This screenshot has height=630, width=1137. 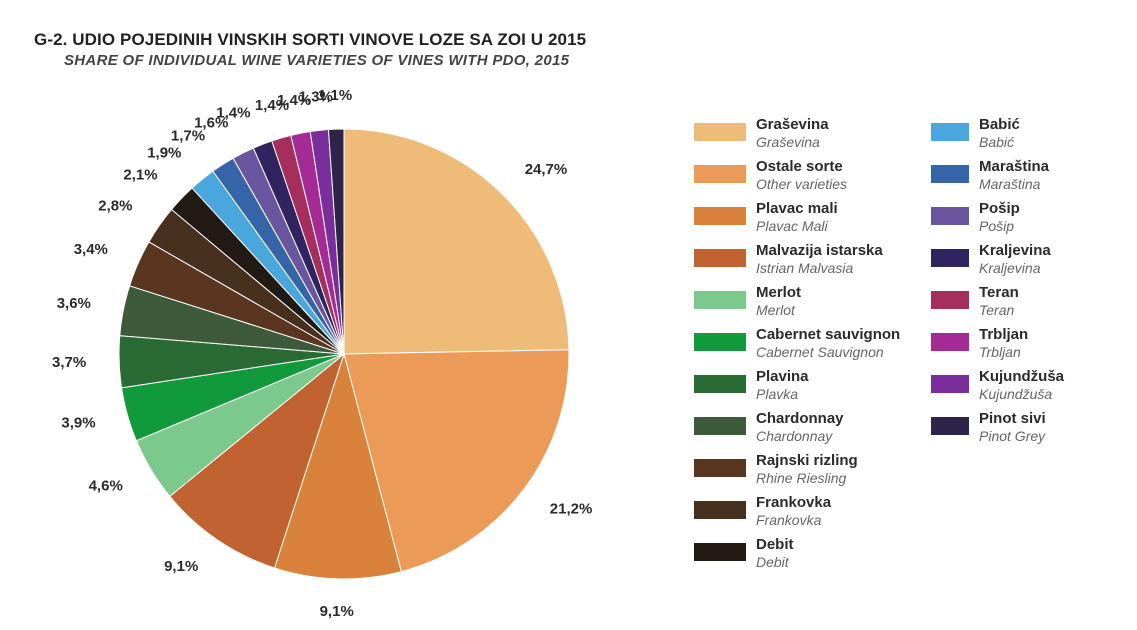 I want to click on legend-label-english: Frankovka, so click(x=789, y=520).